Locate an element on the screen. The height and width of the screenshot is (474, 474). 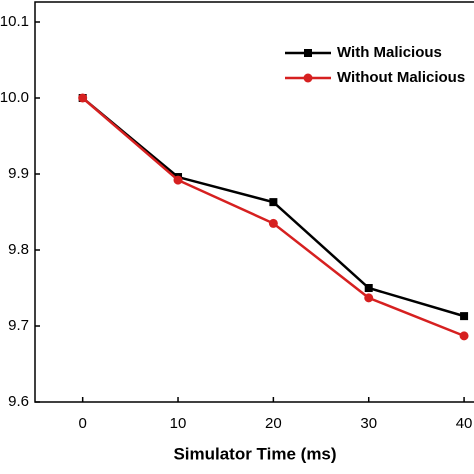
x-tick-label: 10 is located at coordinates (178, 423).